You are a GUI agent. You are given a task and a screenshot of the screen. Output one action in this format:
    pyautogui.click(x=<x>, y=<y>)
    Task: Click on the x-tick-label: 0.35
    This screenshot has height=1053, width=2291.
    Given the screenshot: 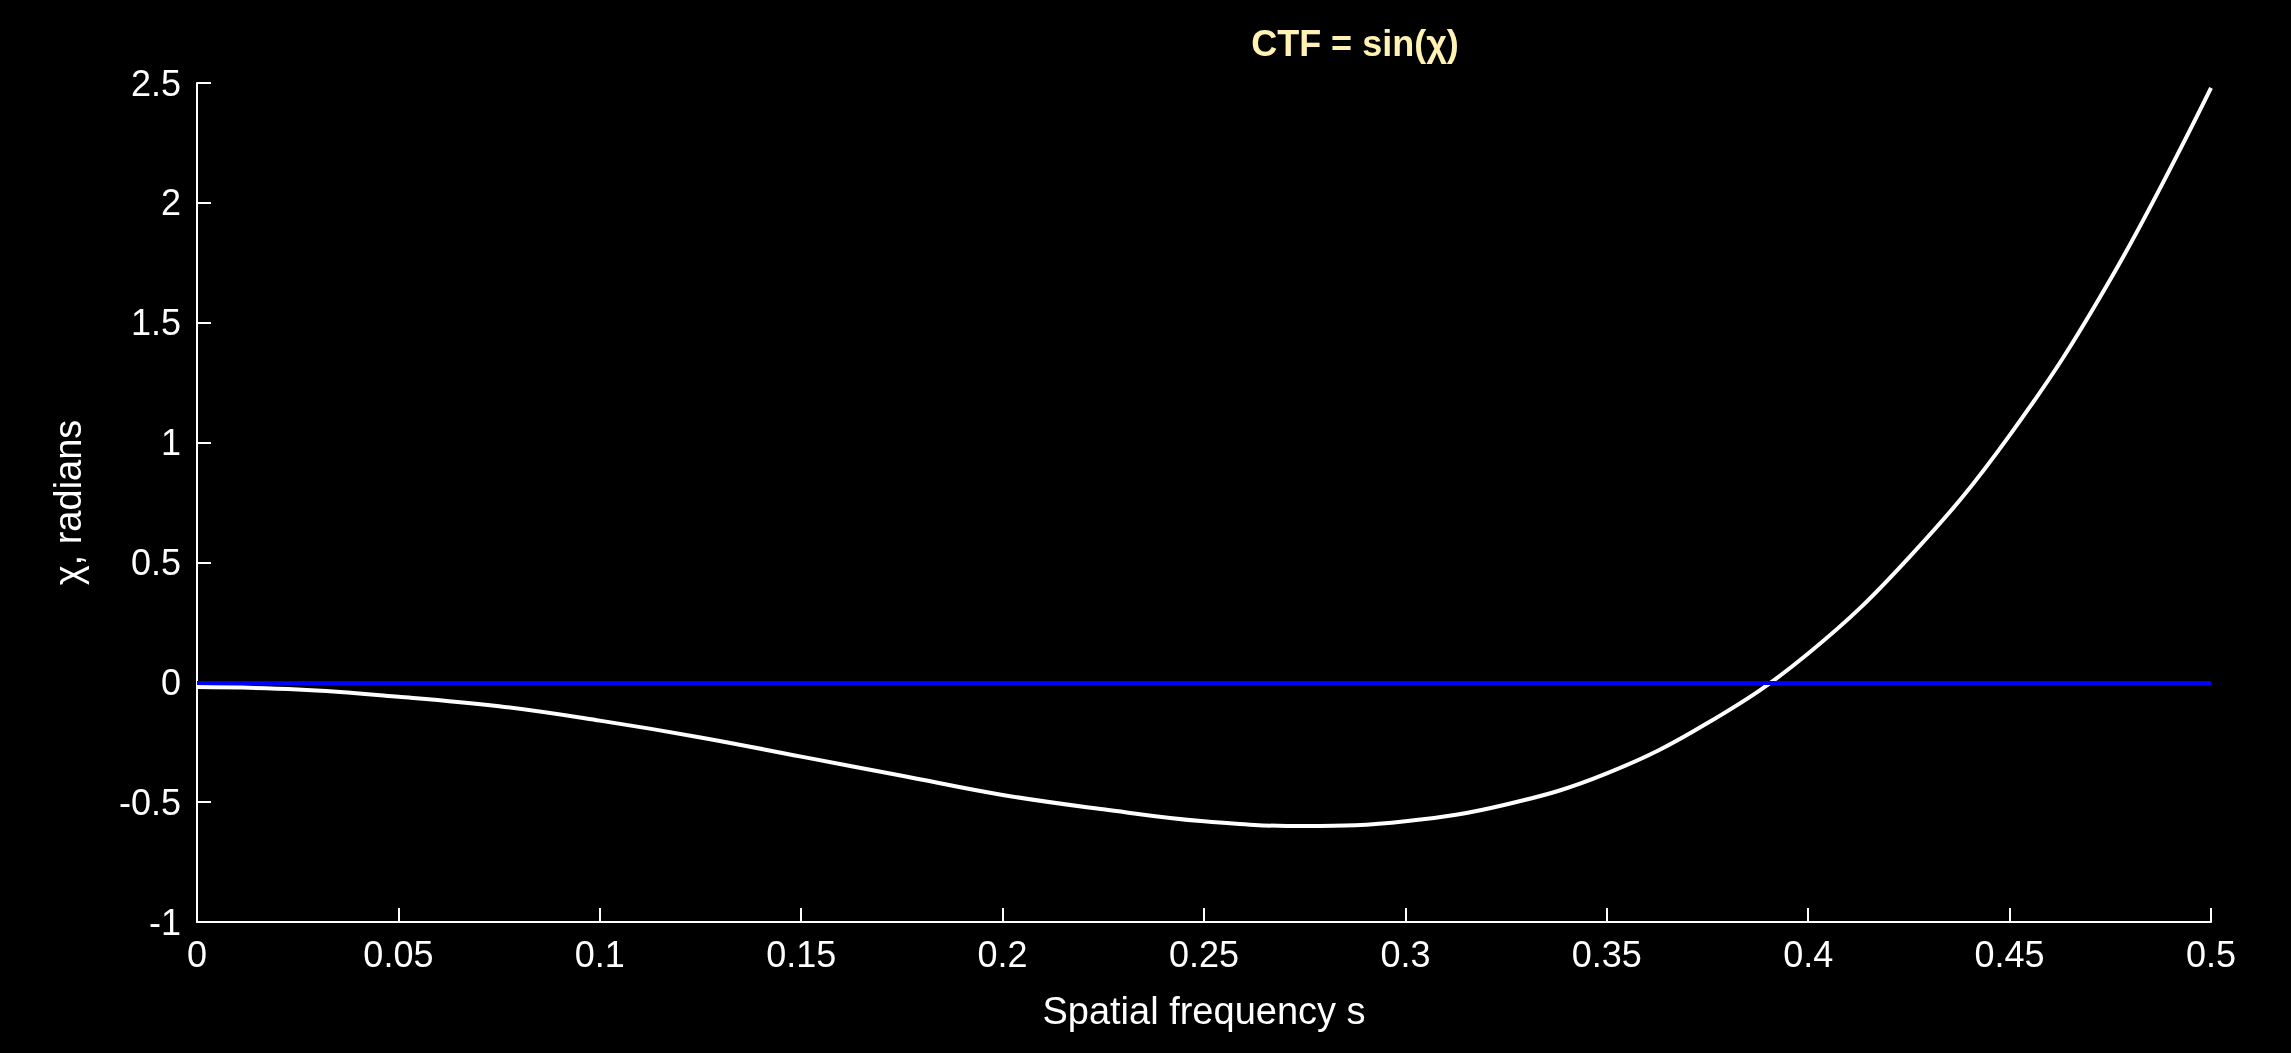 What is the action you would take?
    pyautogui.click(x=1606, y=954)
    